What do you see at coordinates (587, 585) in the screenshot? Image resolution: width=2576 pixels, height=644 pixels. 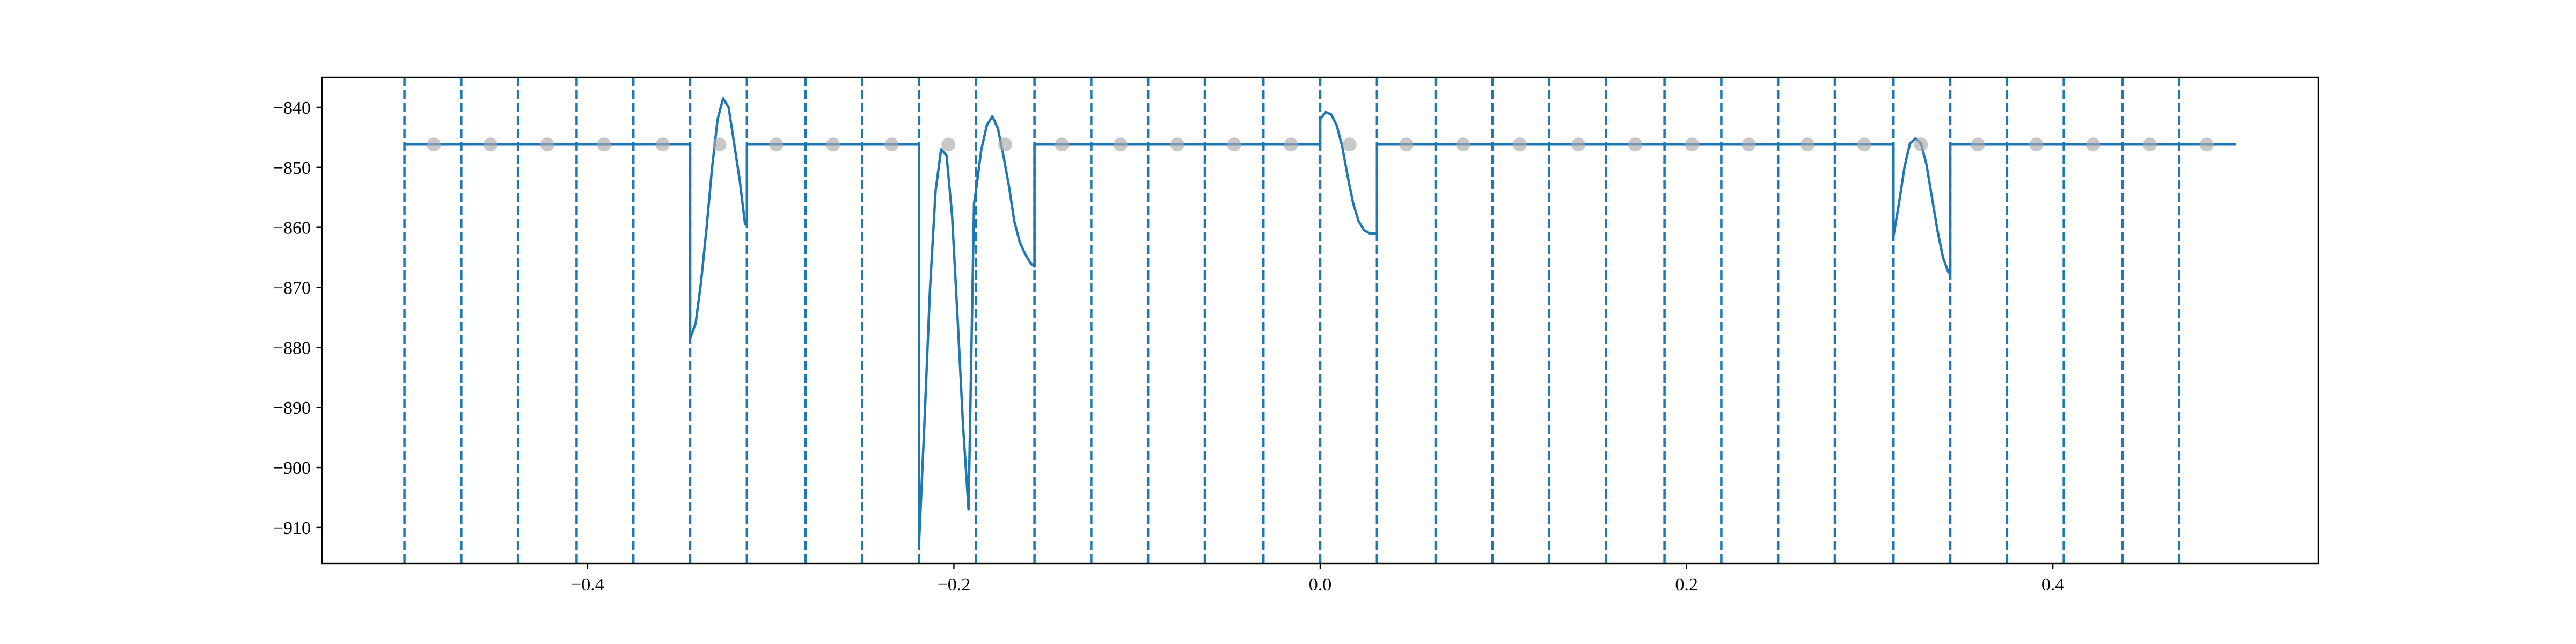 I see `x-tick-label-0: −0.4` at bounding box center [587, 585].